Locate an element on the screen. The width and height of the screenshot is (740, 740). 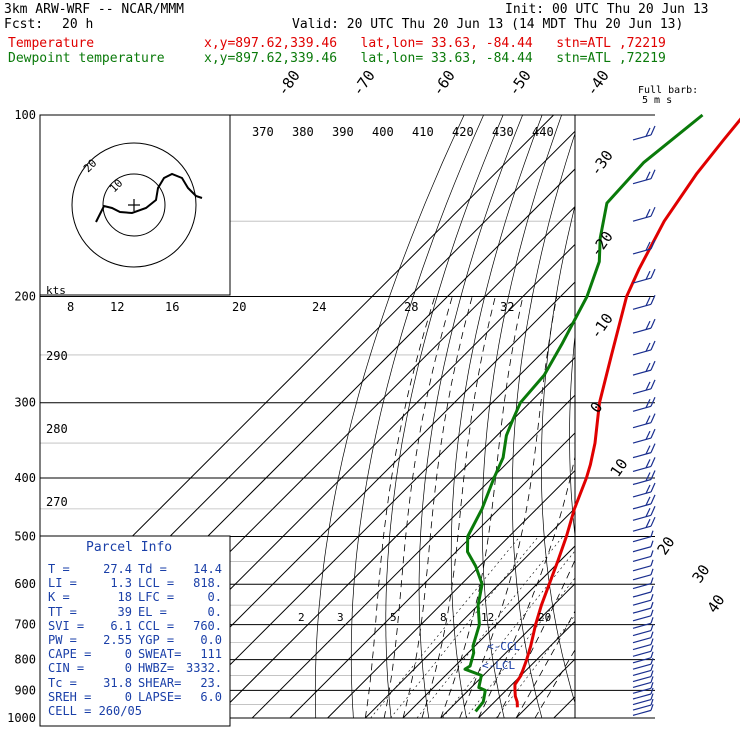
parcel-v2: 111 is located at coordinates (211, 654).